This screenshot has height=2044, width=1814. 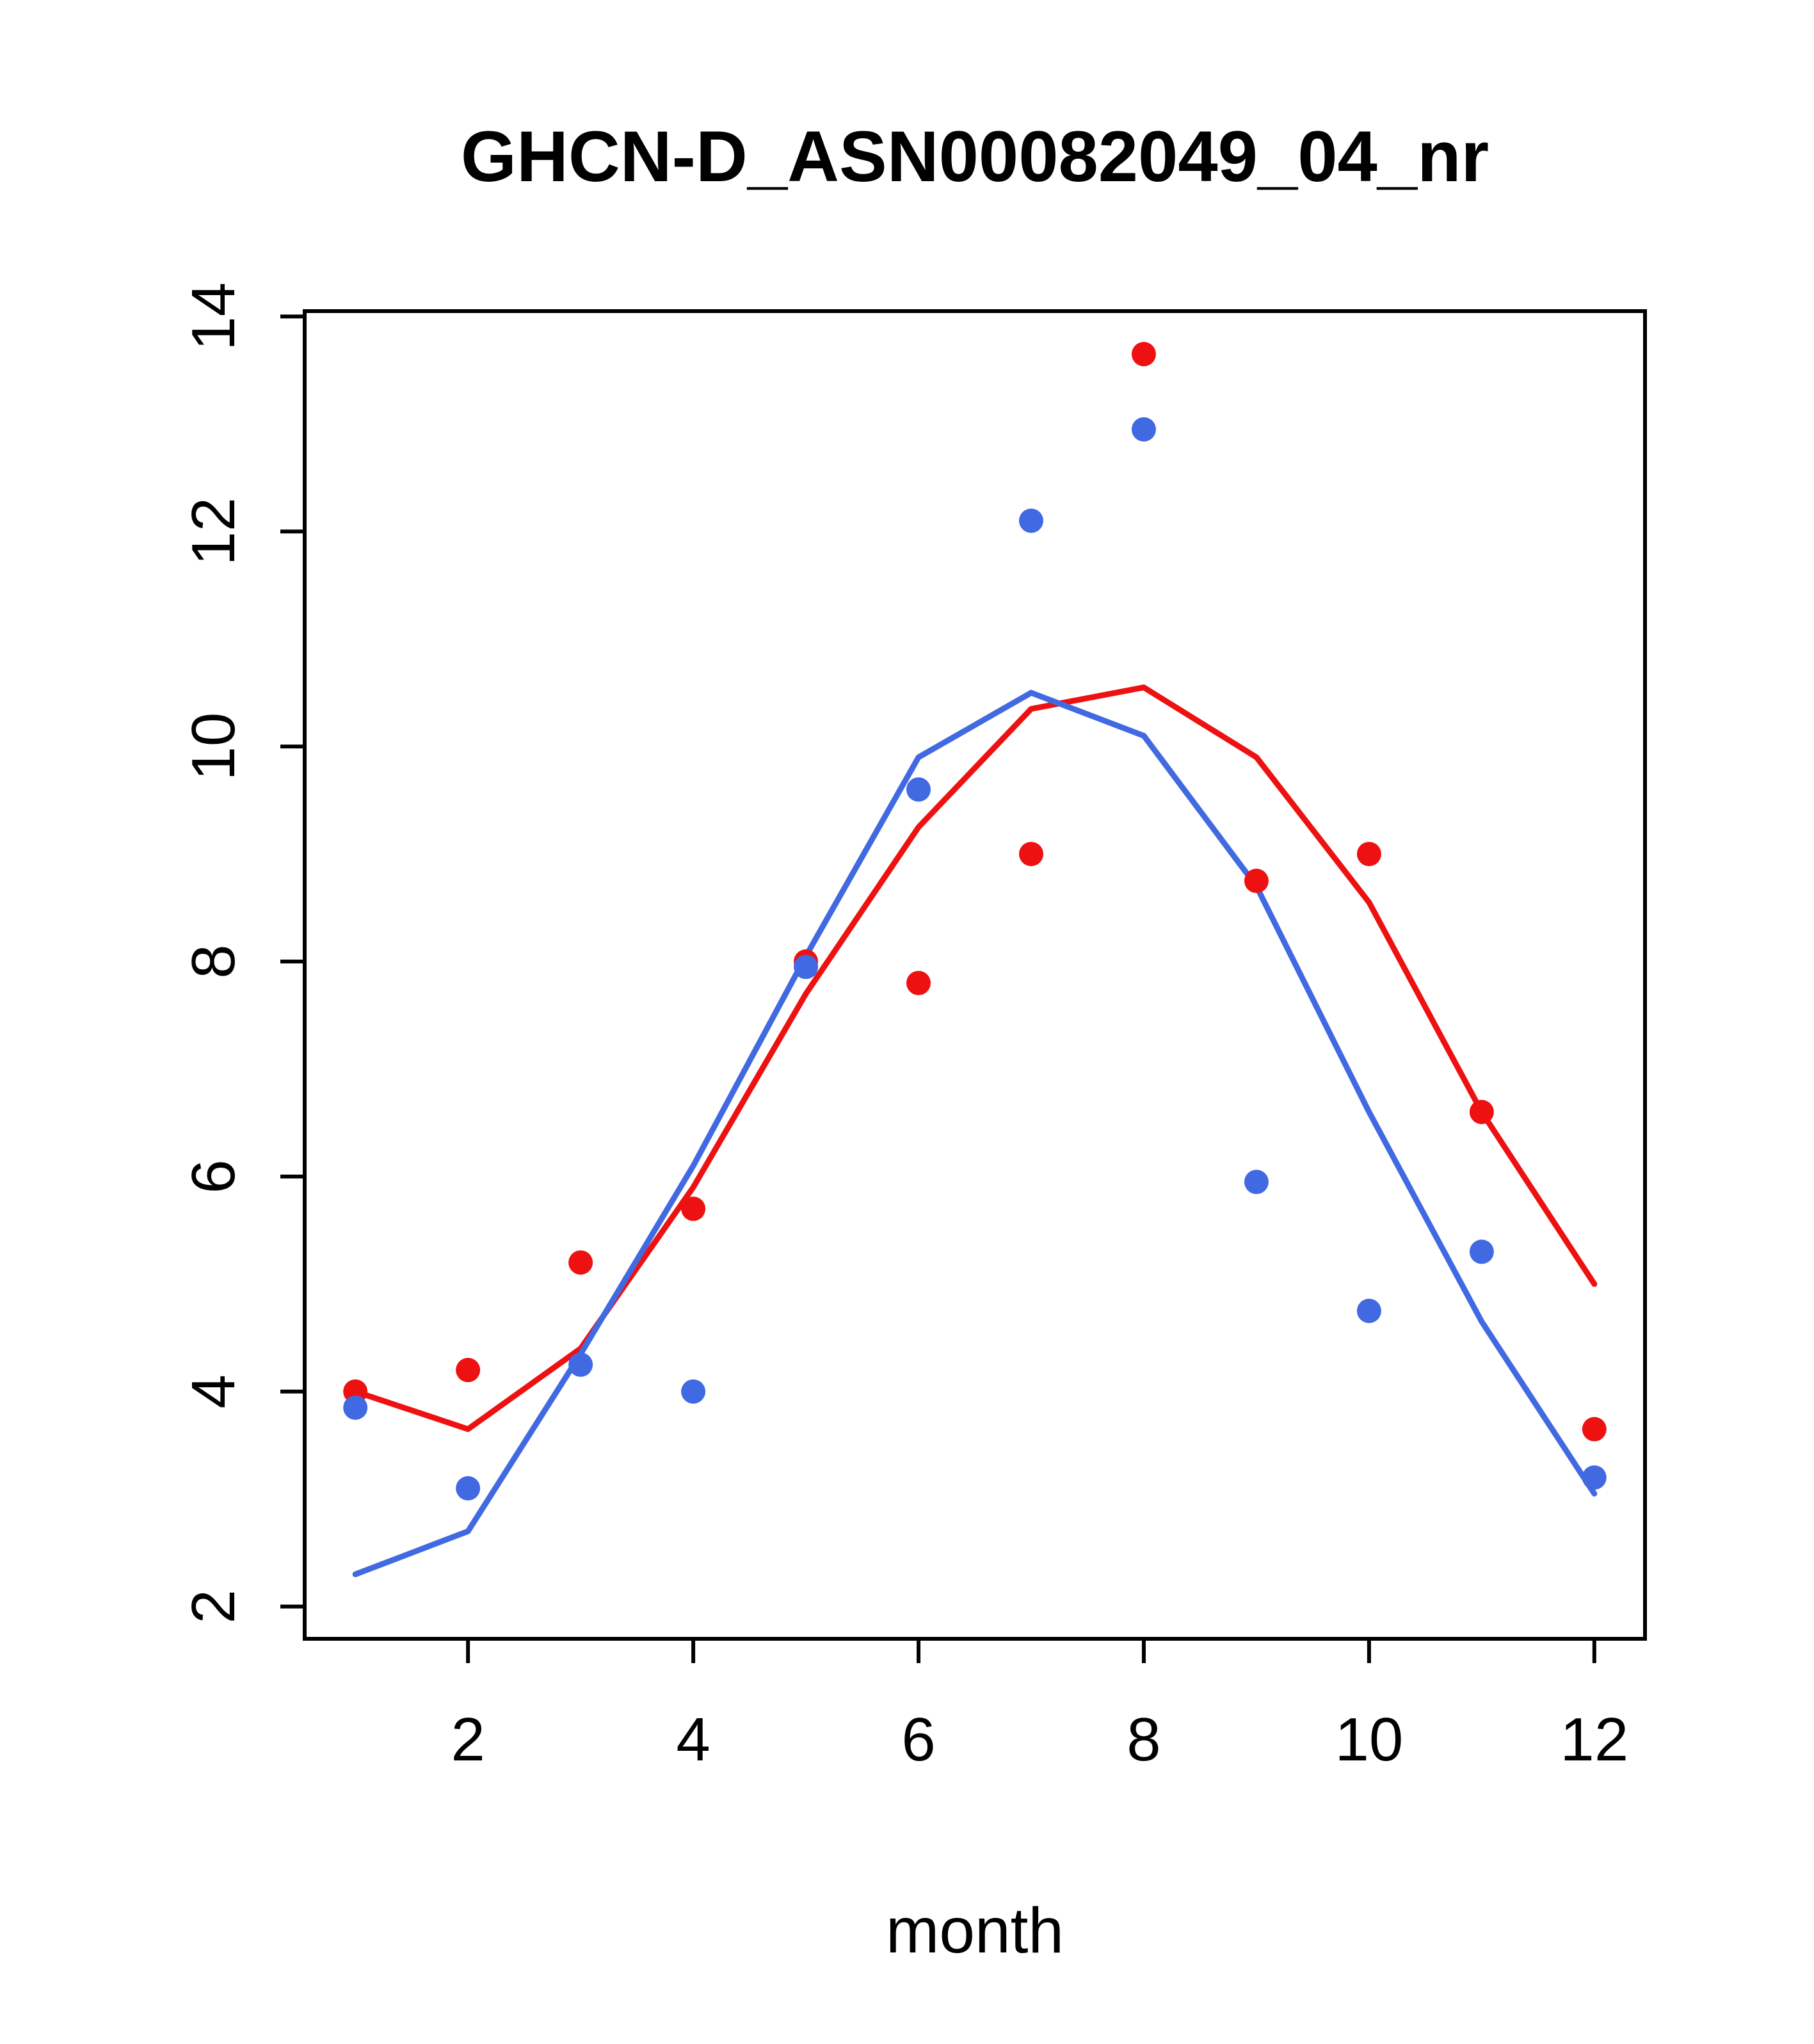 I want to click on x-tick-label: 8, so click(x=1143, y=1739).